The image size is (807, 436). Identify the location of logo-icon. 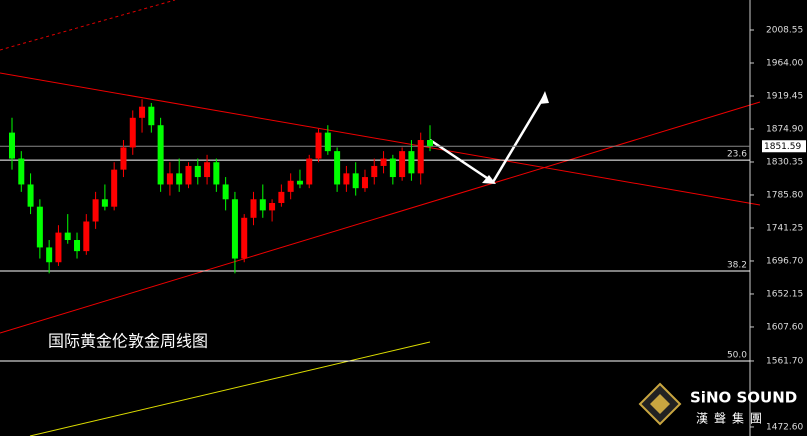
(660, 404).